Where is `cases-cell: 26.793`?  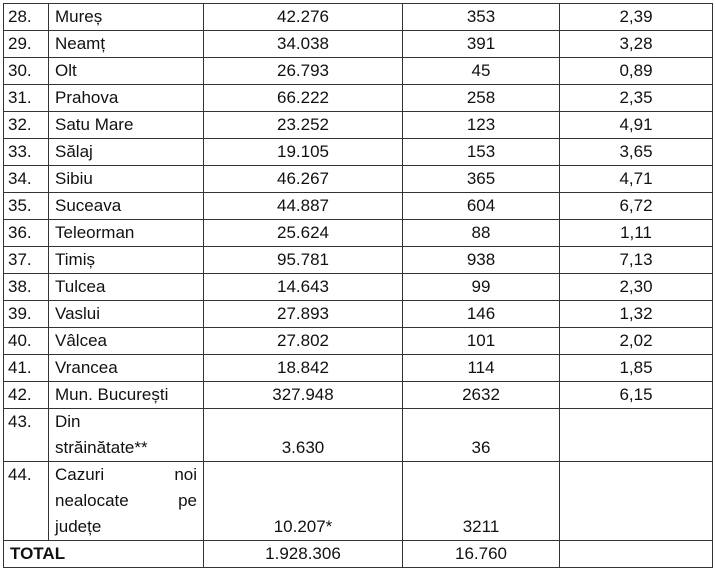
cases-cell: 26.793 is located at coordinates (303, 71).